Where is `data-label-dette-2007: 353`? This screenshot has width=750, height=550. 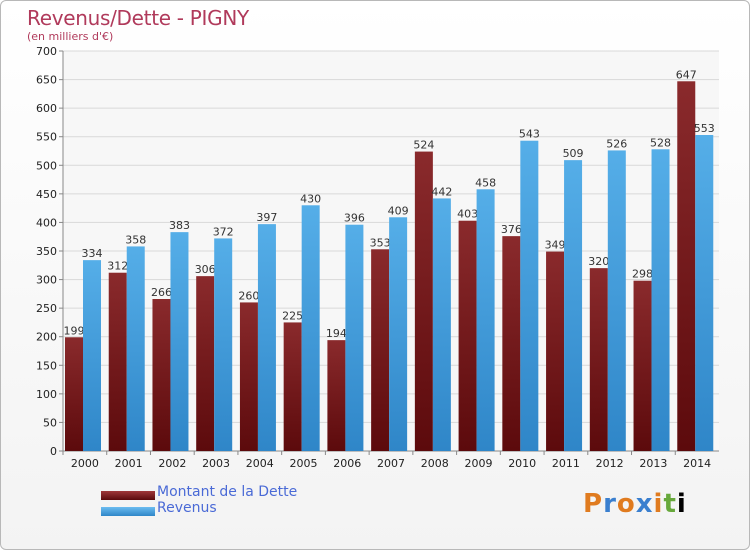
data-label-dette-2007: 353 is located at coordinates (380, 242).